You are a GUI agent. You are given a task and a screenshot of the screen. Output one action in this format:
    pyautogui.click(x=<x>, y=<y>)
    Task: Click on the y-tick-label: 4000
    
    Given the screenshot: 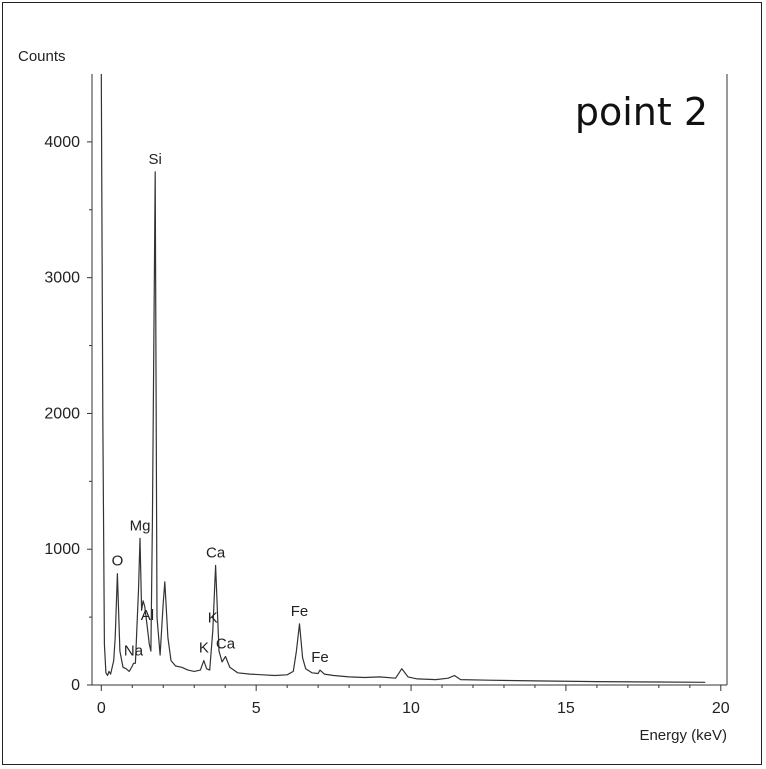 What is the action you would take?
    pyautogui.click(x=62, y=142)
    